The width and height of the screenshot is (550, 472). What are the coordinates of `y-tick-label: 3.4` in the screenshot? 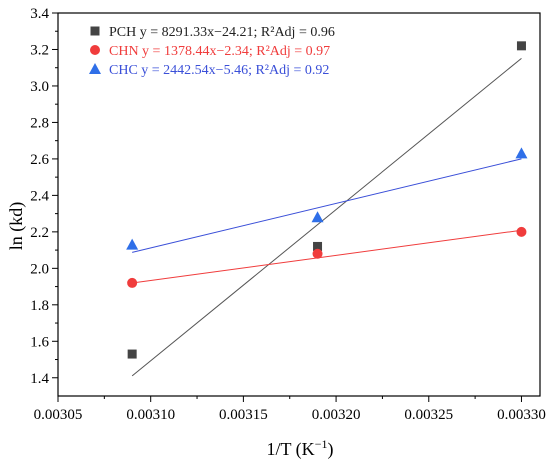 It's located at (39, 14).